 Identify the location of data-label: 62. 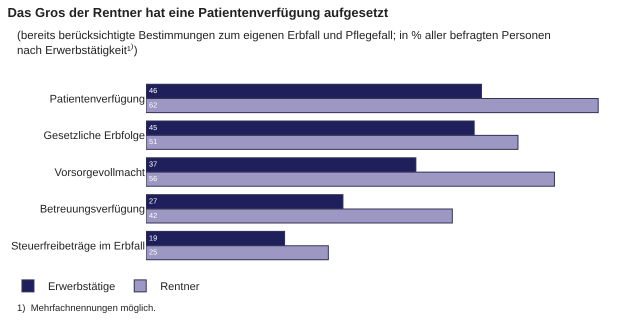
(153, 105).